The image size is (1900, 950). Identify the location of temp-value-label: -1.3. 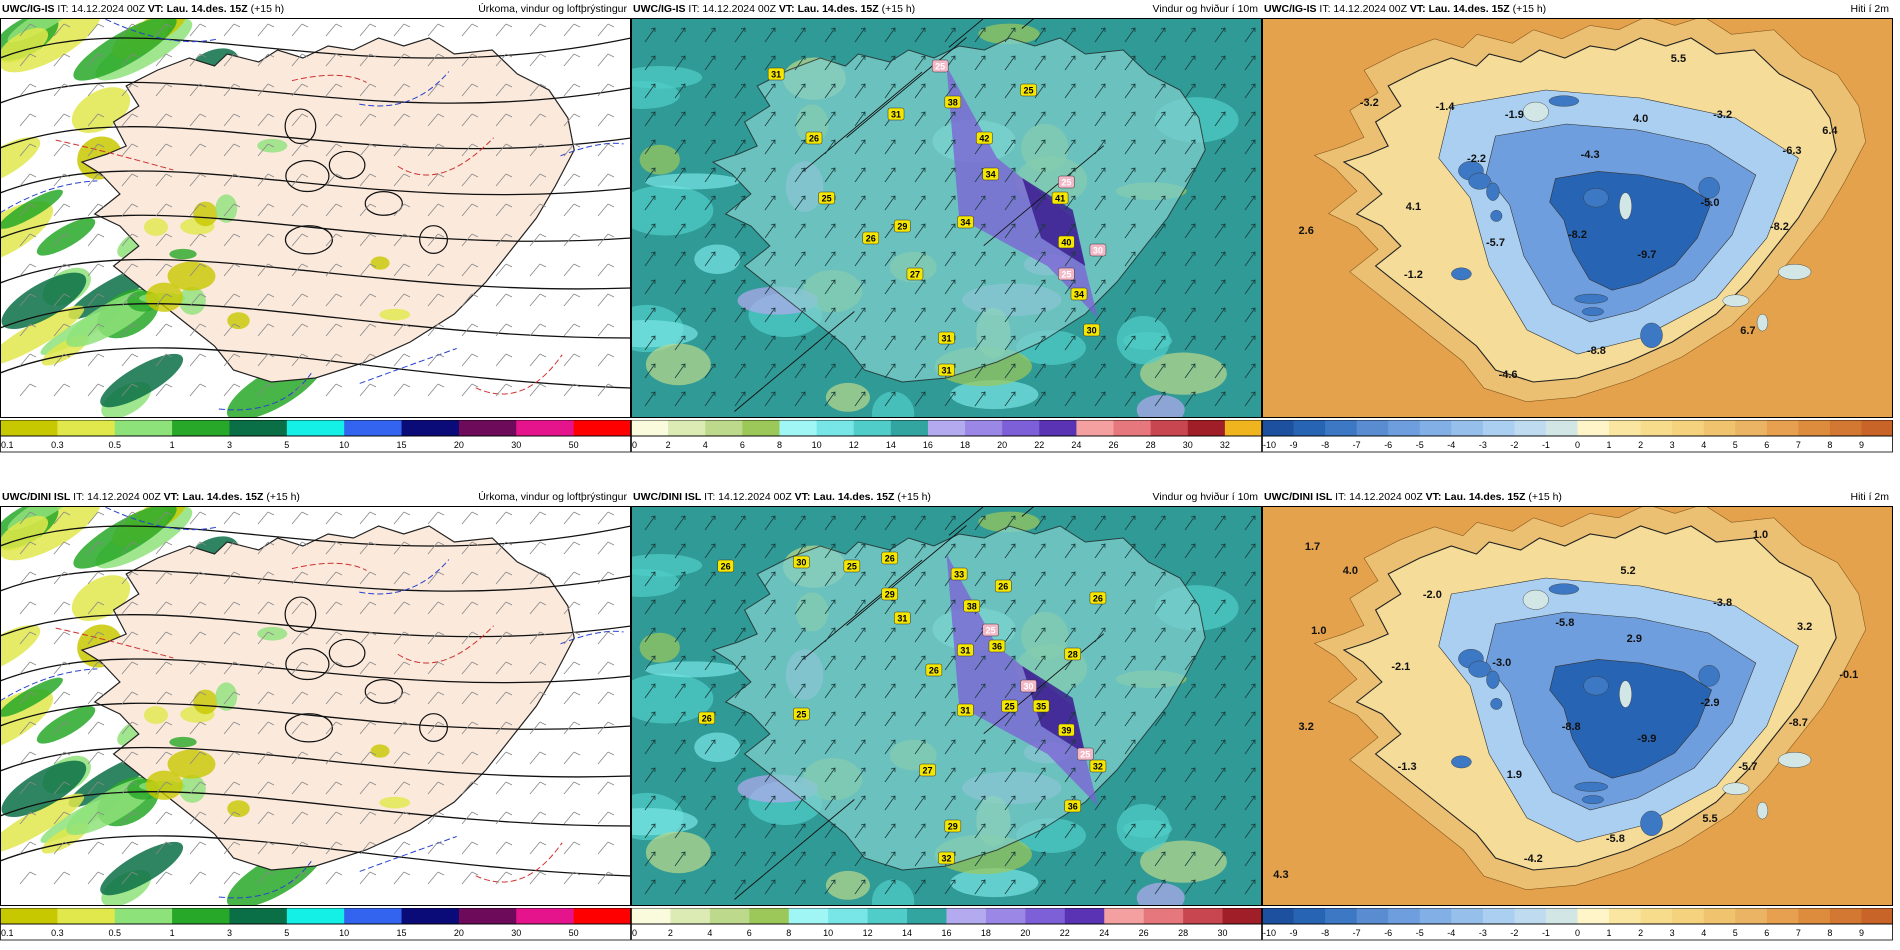
(1407, 767).